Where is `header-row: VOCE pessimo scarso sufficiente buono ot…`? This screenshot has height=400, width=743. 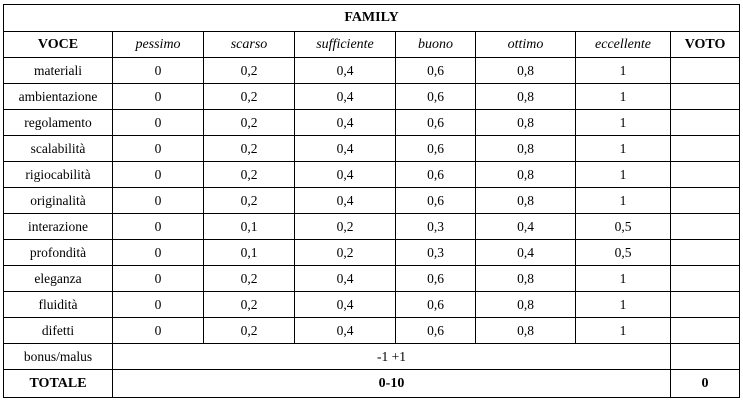
header-row: VOCE pessimo scarso sufficiente buono ot… is located at coordinates (372, 44).